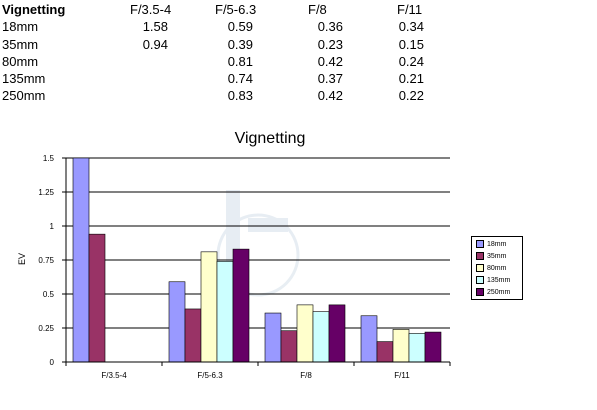 The width and height of the screenshot is (597, 410). What do you see at coordinates (49, 158) in the screenshot?
I see `y-tick-label: 1.5` at bounding box center [49, 158].